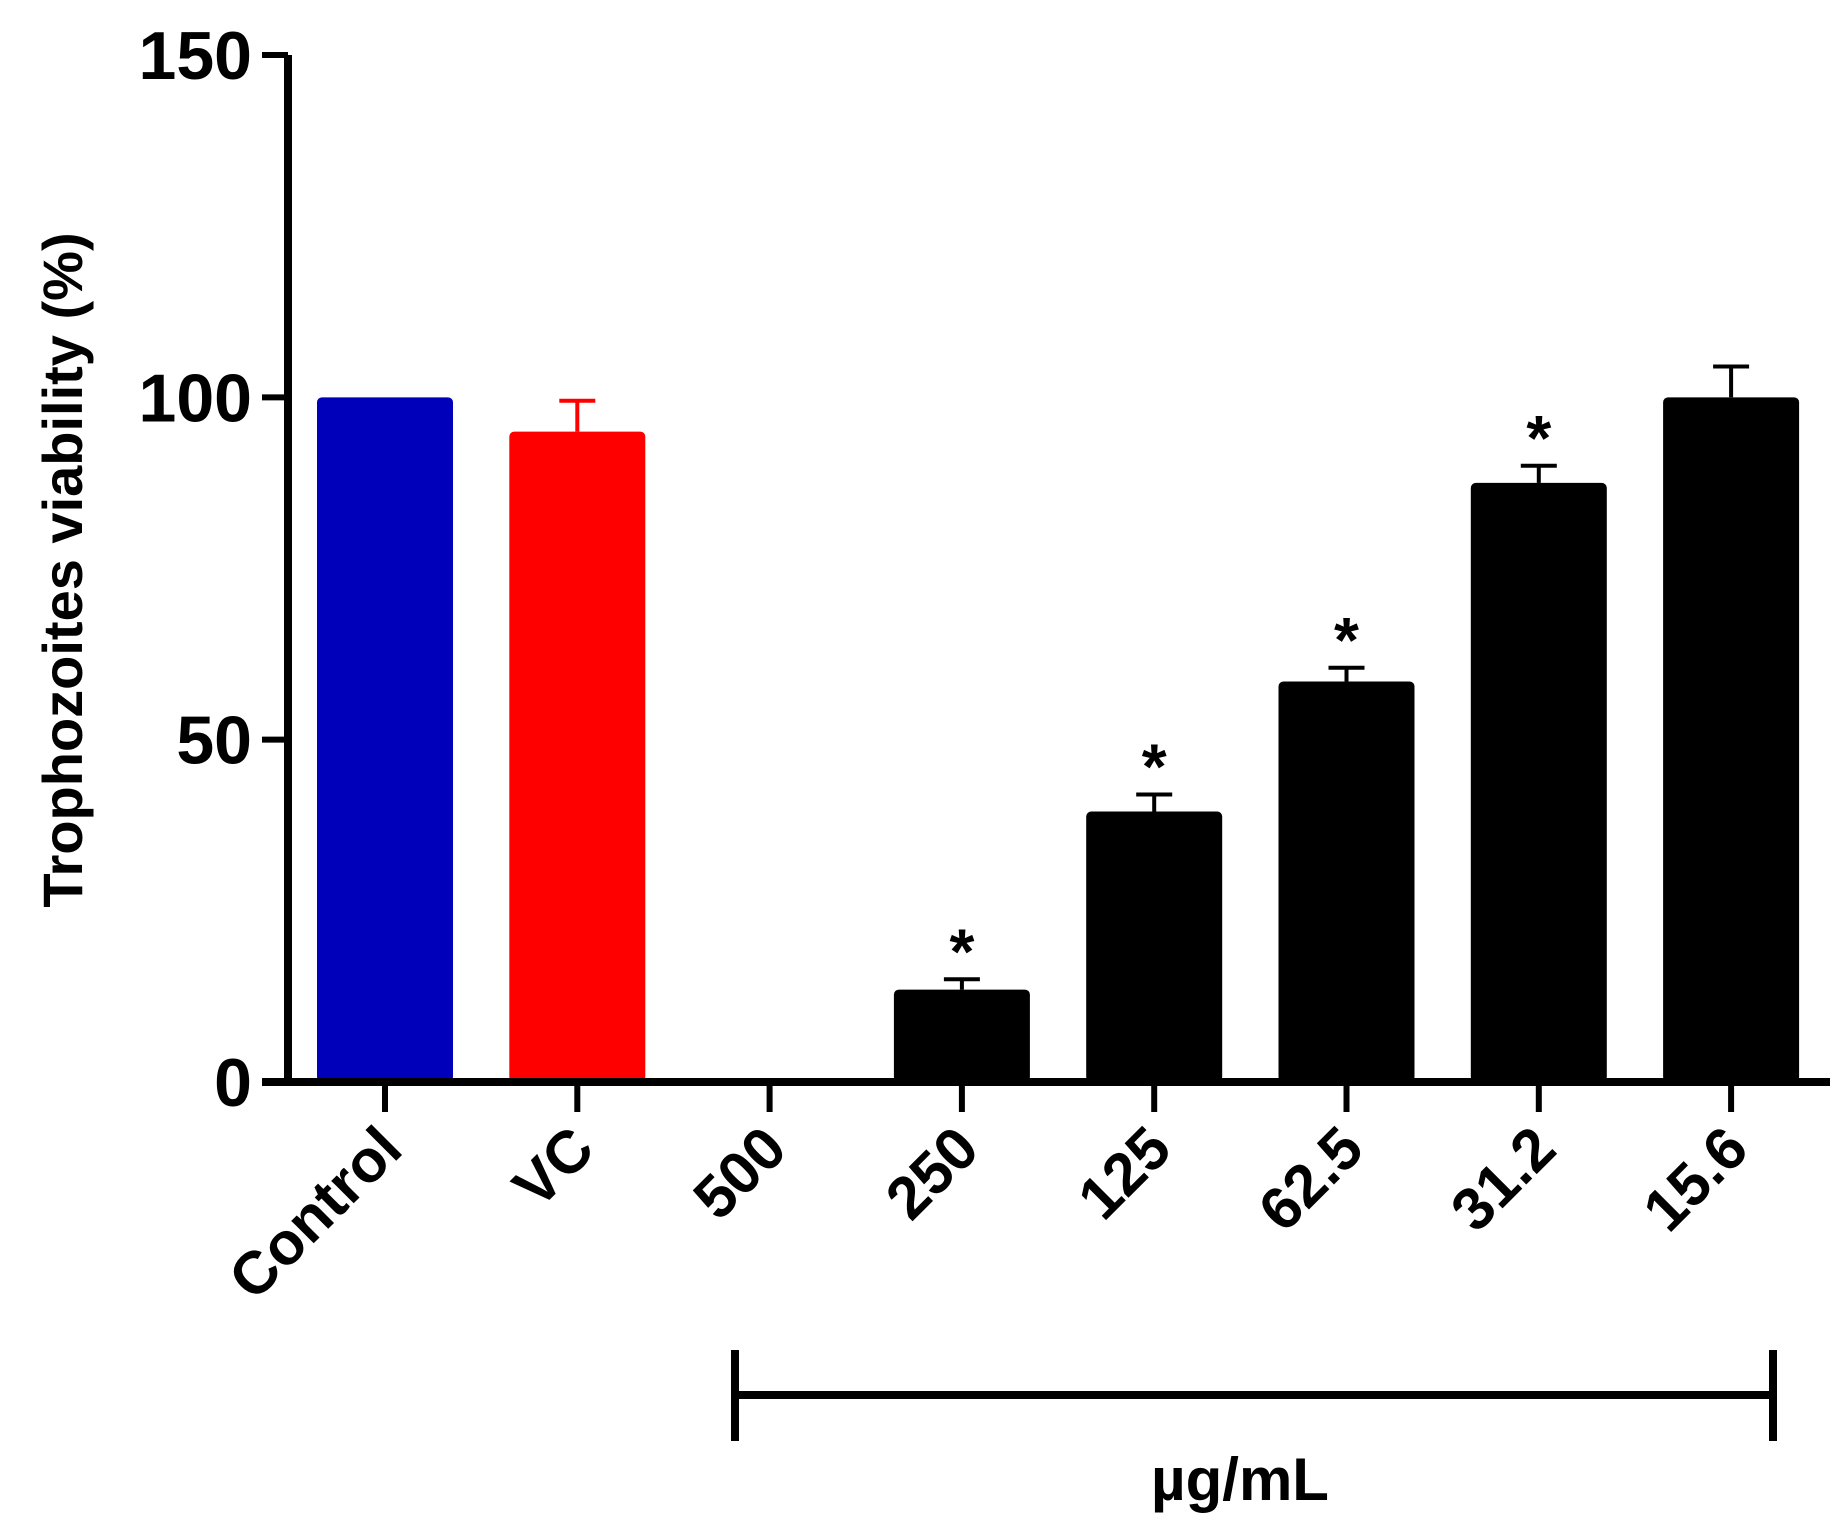 This screenshot has width=1840, height=1527. Describe the element at coordinates (1538, 438) in the screenshot. I see `significance-star-31-2: *` at that location.